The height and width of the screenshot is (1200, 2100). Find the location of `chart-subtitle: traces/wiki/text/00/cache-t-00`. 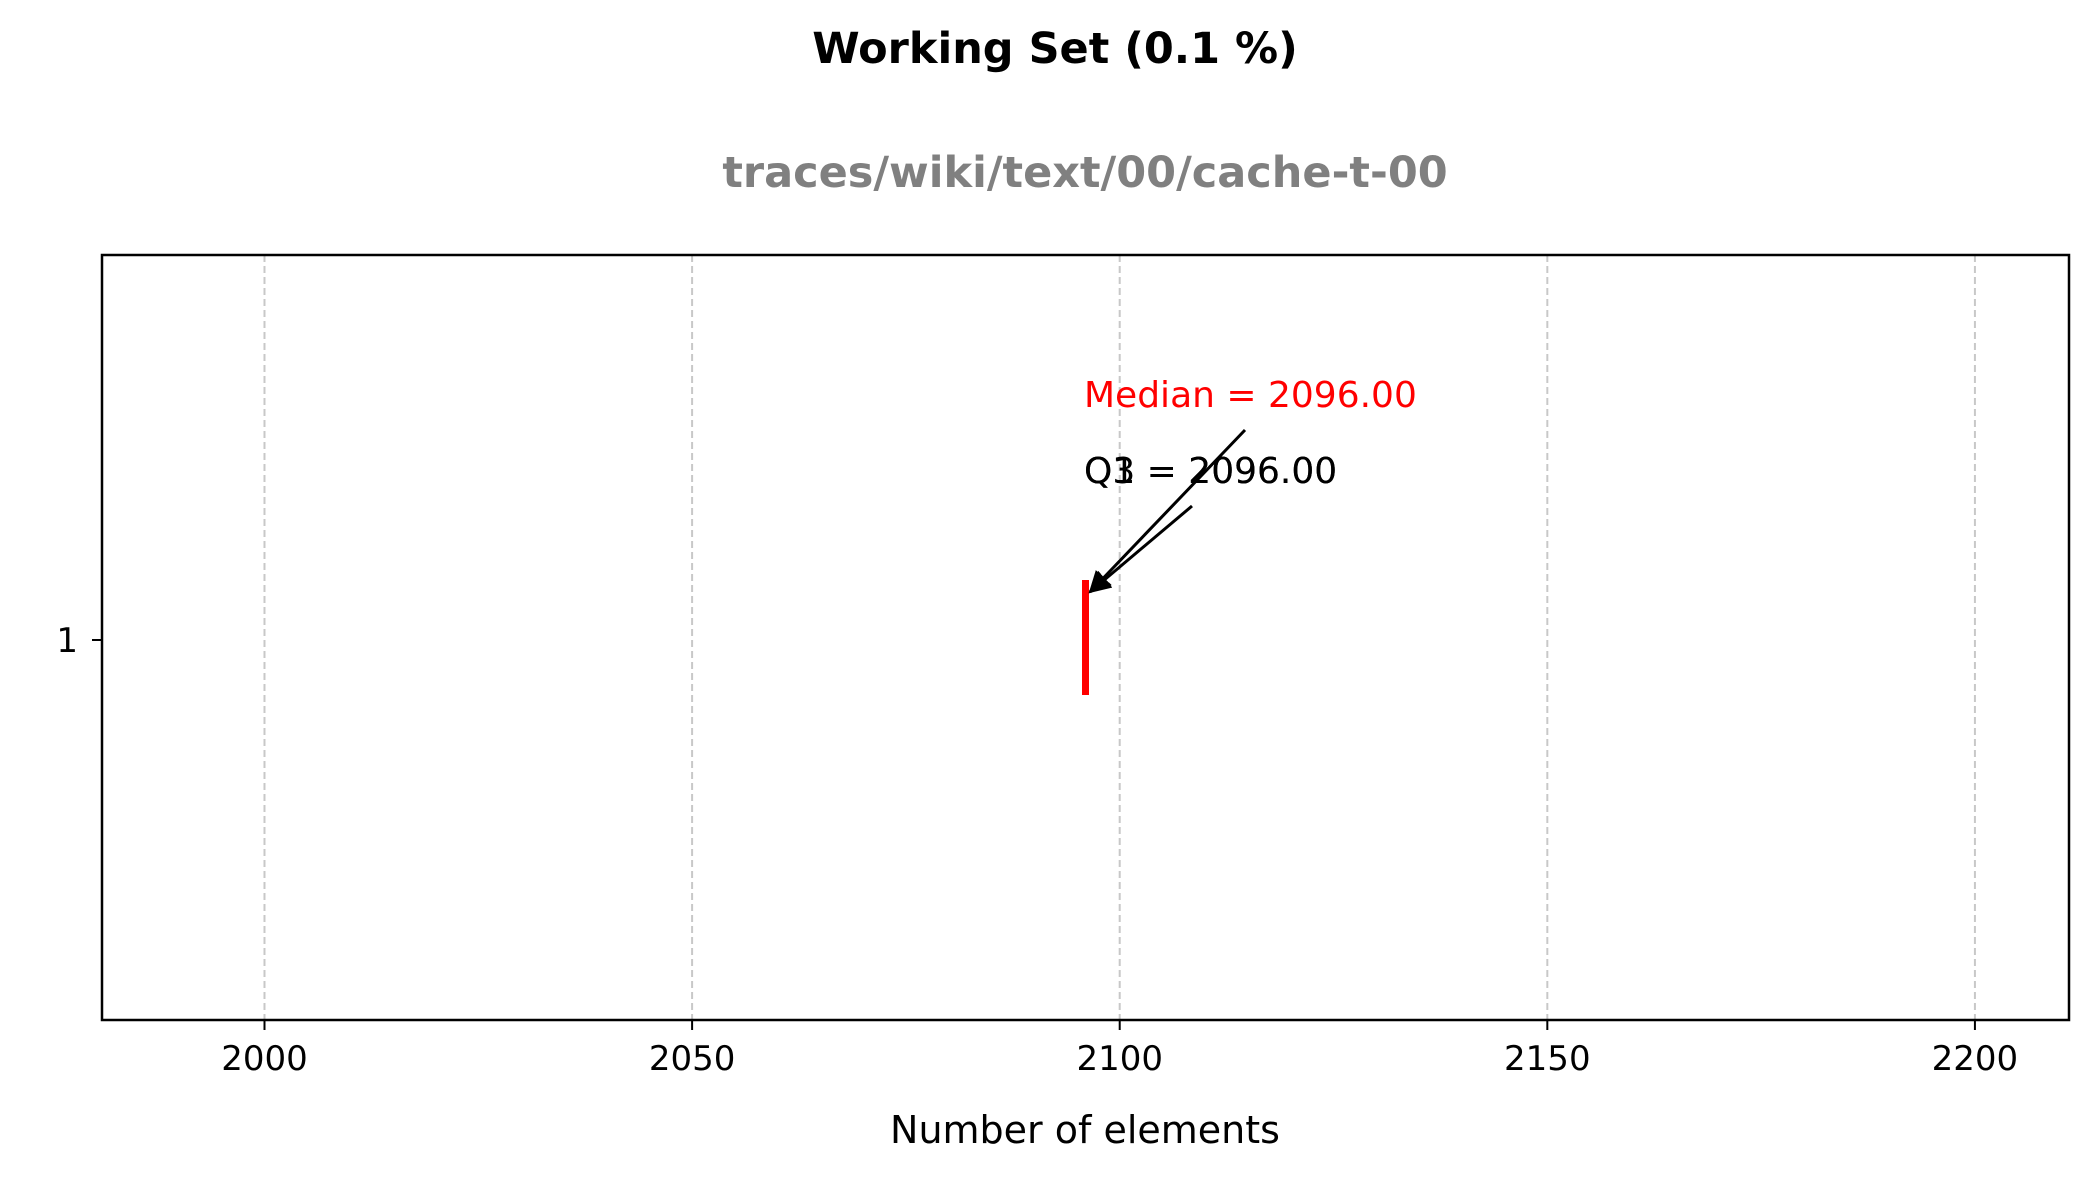

chart-subtitle: traces/wiki/text/00/cache-t-00 is located at coordinates (1084, 173).